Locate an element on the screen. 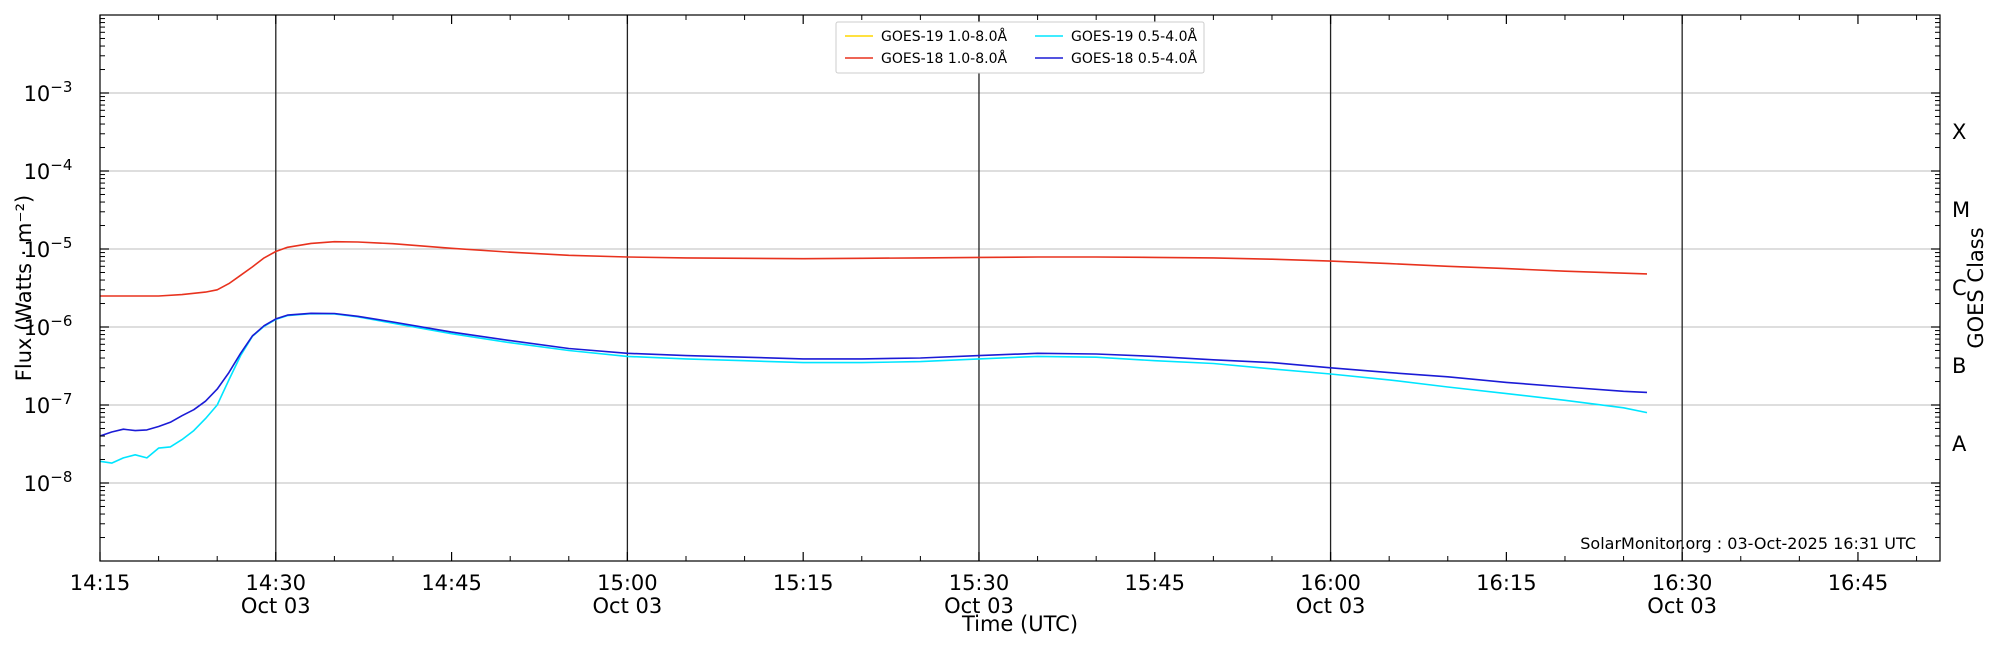 Image resolution: width=2000 pixels, height=650 pixels. legend-box is located at coordinates (1020, 47).